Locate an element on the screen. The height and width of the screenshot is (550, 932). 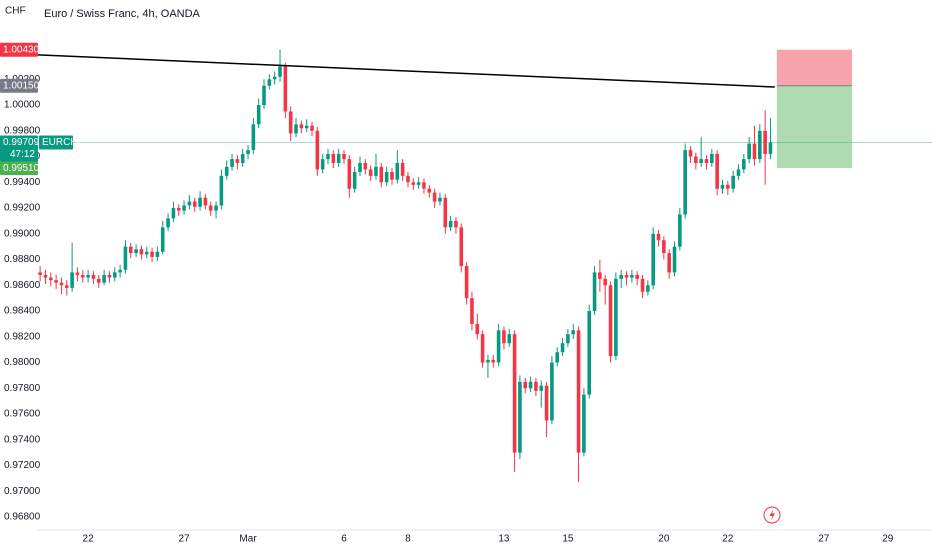
y-tick-label: 0.97600 is located at coordinates (22, 414).